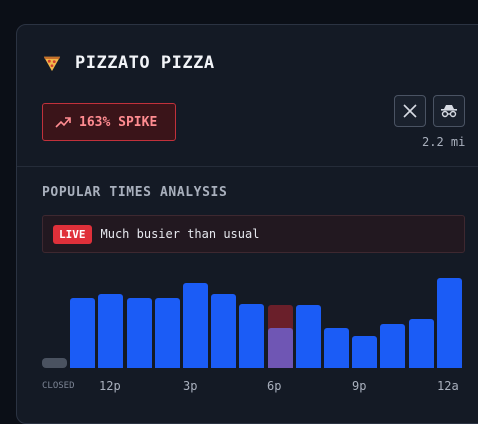  I want to click on bar-current-live, so click(280, 348).